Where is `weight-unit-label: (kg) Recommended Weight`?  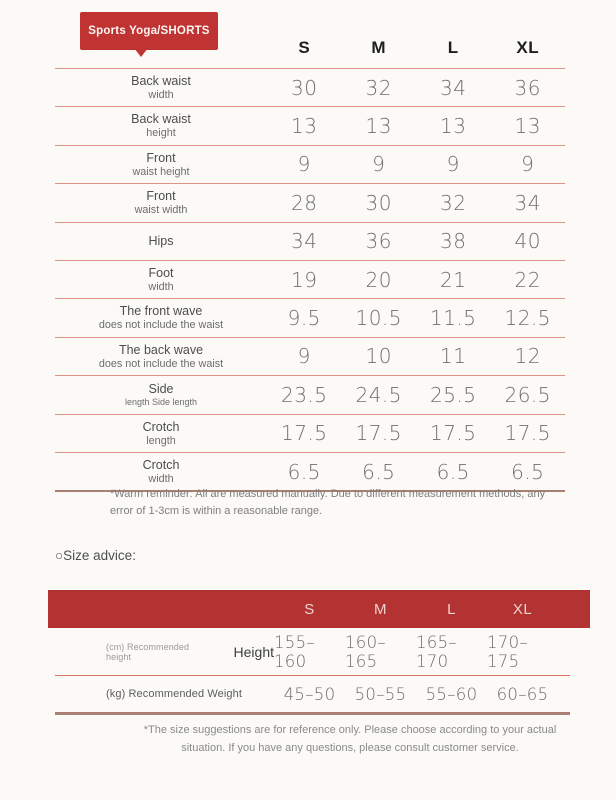 weight-unit-label: (kg) Recommended Weight is located at coordinates (174, 694).